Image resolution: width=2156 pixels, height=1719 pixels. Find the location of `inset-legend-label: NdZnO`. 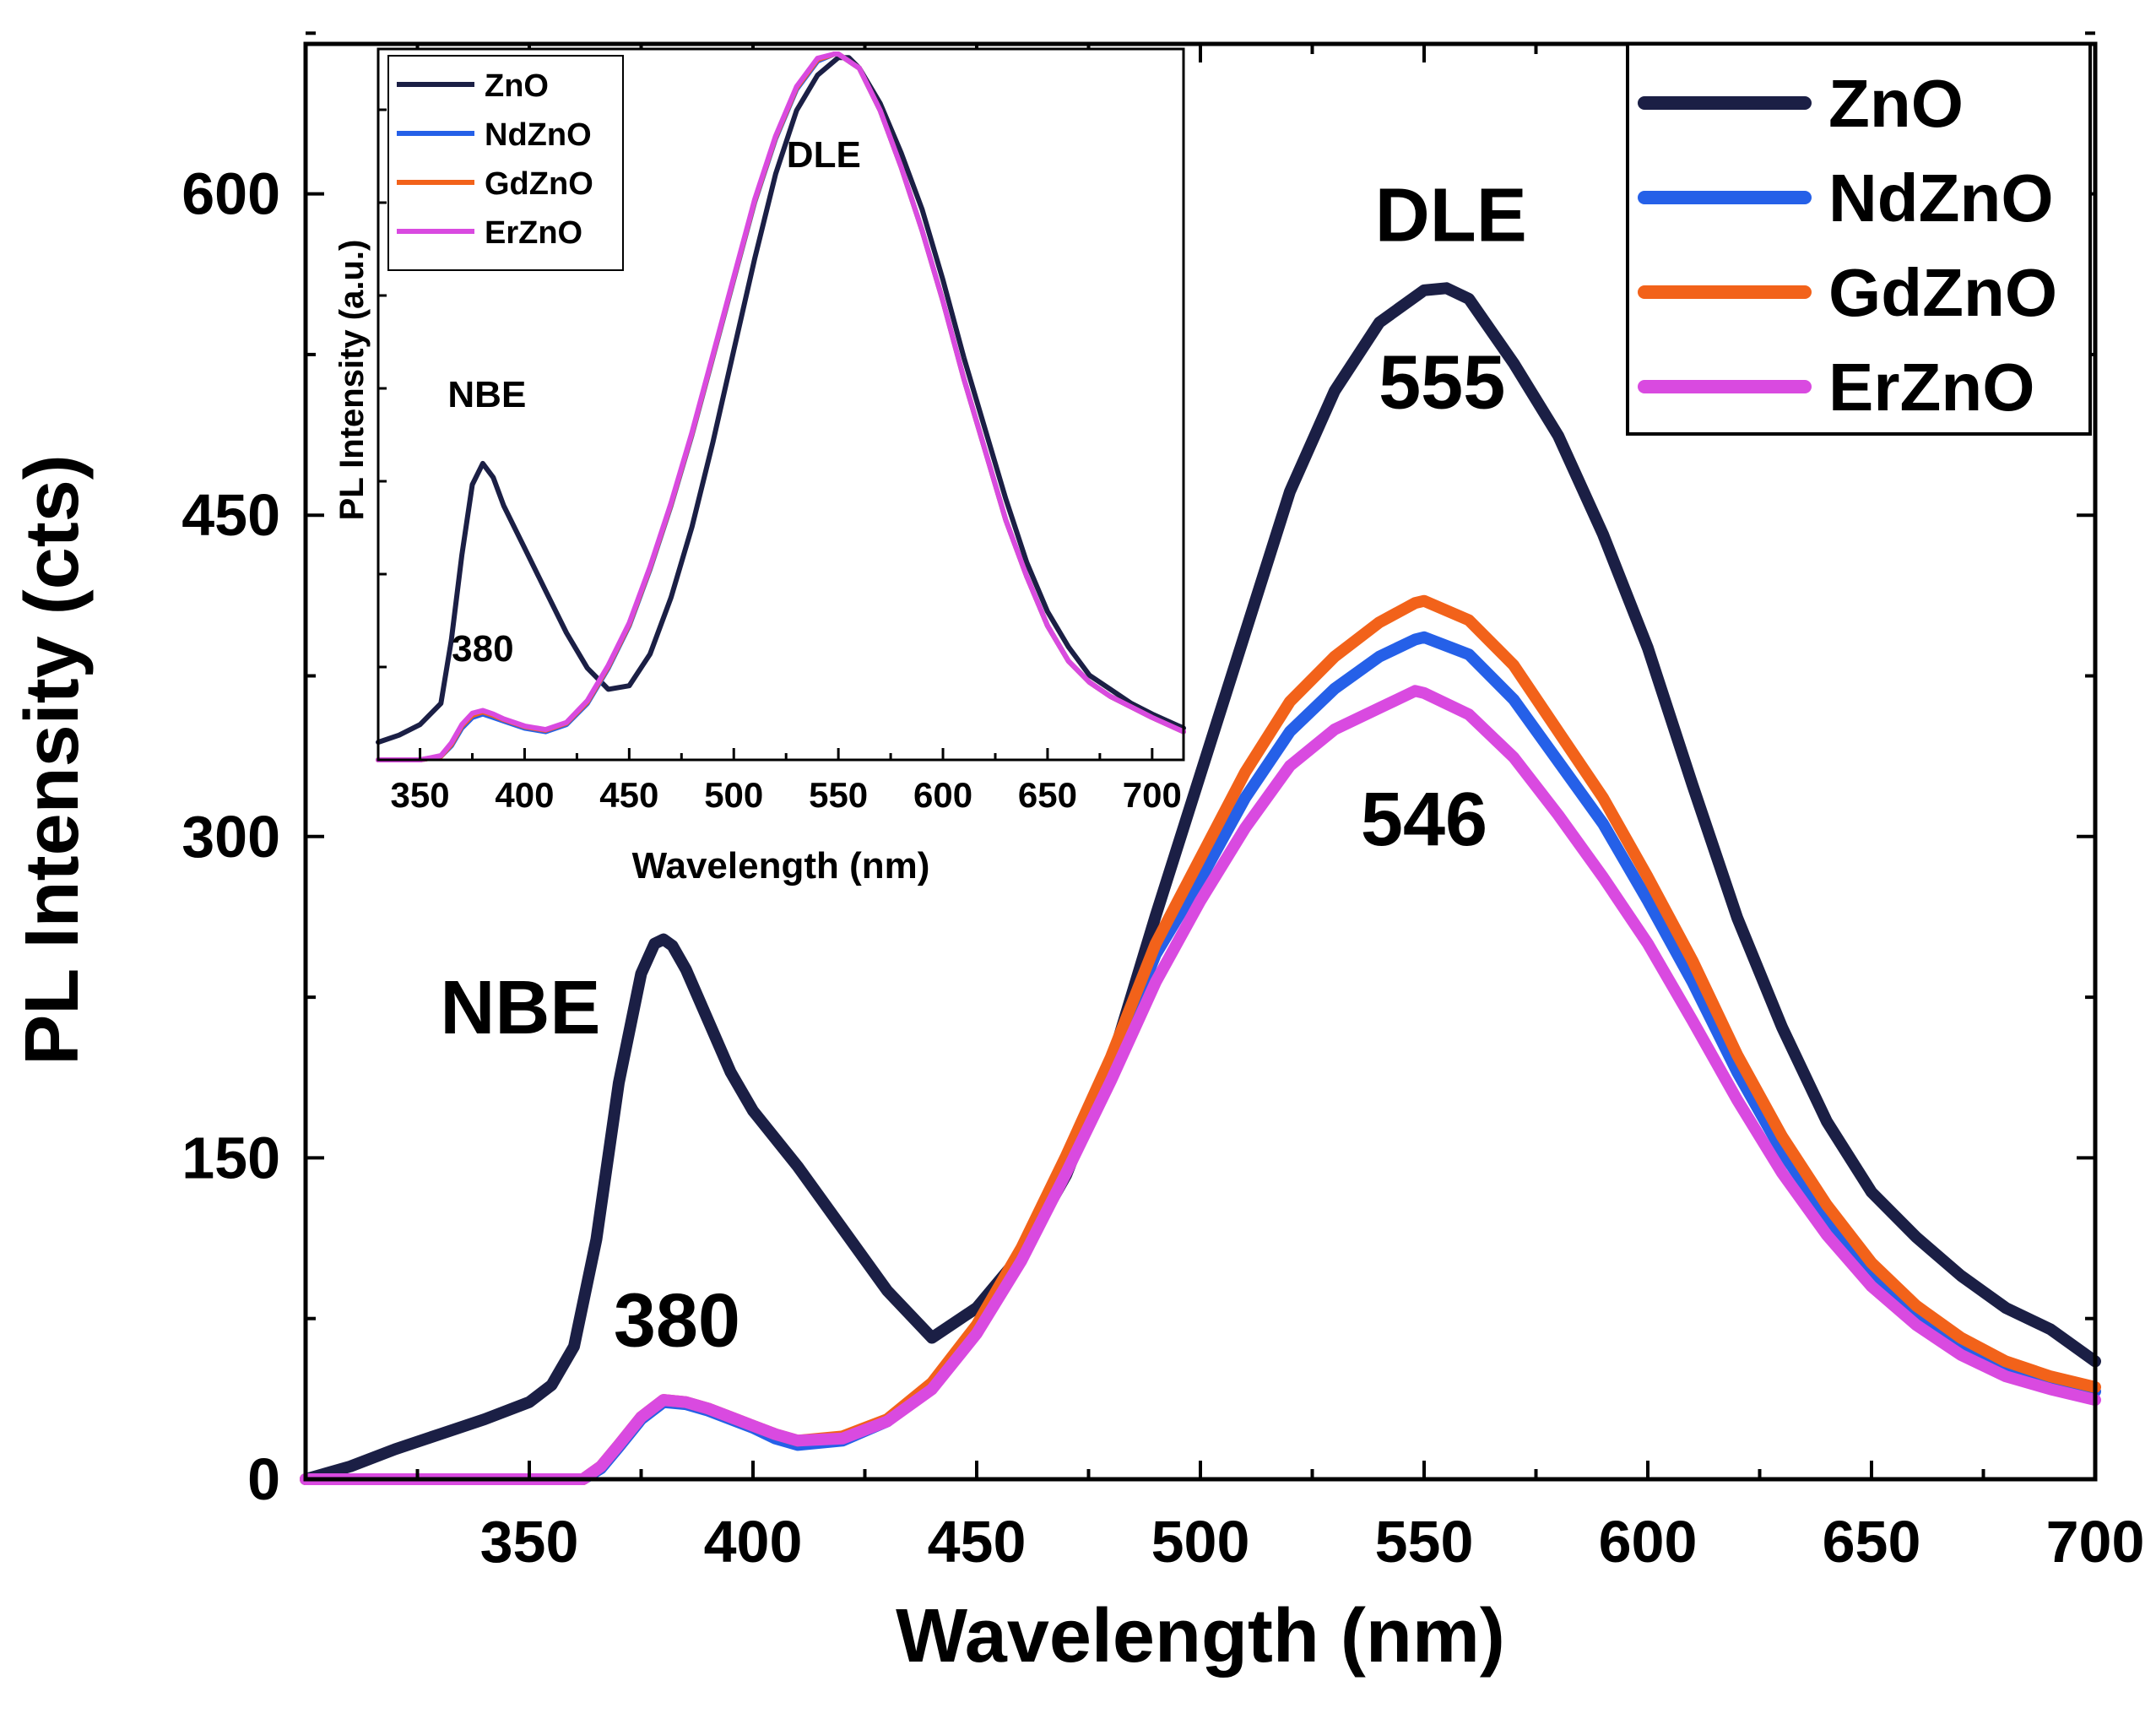

inset-legend-label: NdZnO is located at coordinates (538, 135).